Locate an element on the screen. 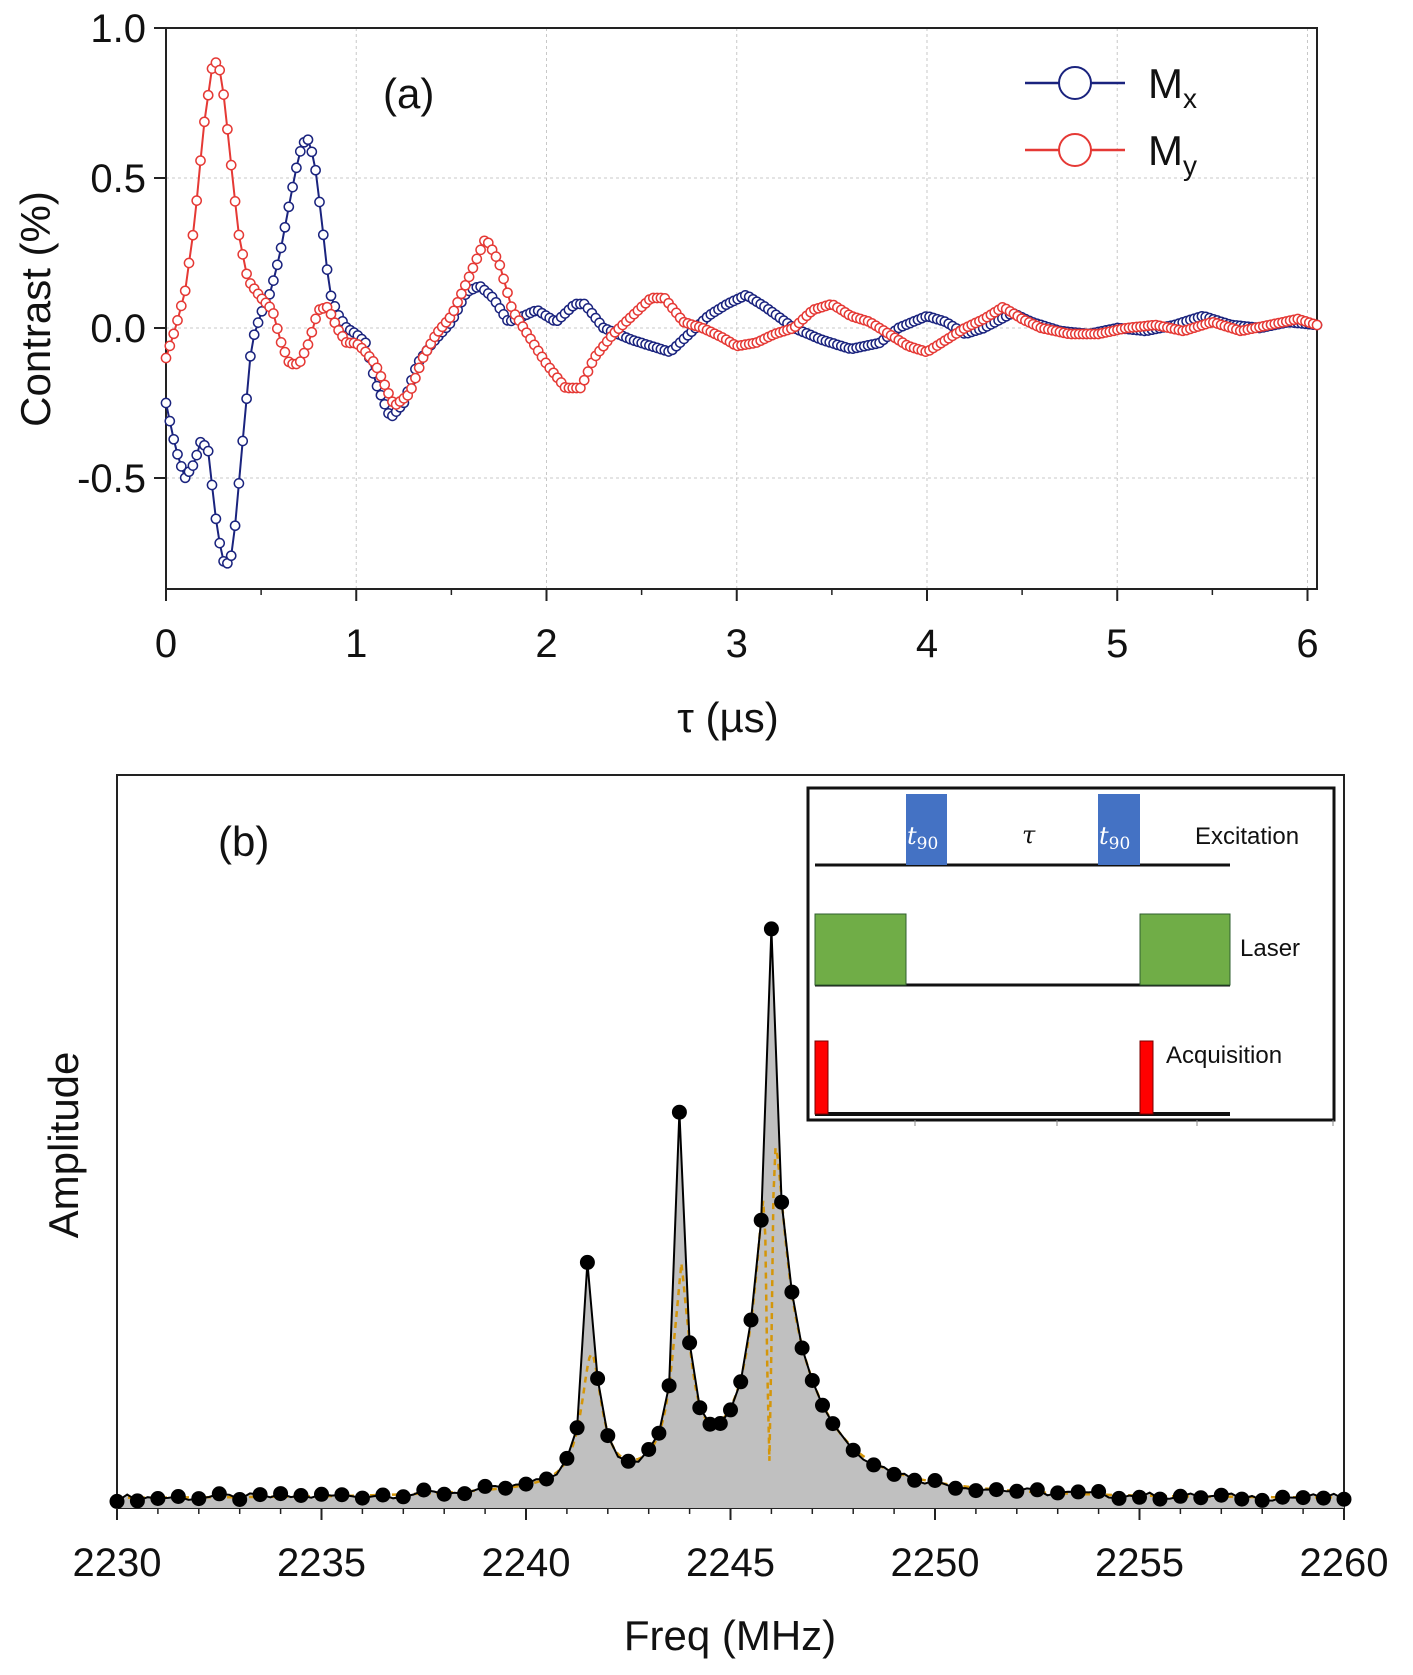  legend-mx-text: Mx is located at coordinates (1172, 87).